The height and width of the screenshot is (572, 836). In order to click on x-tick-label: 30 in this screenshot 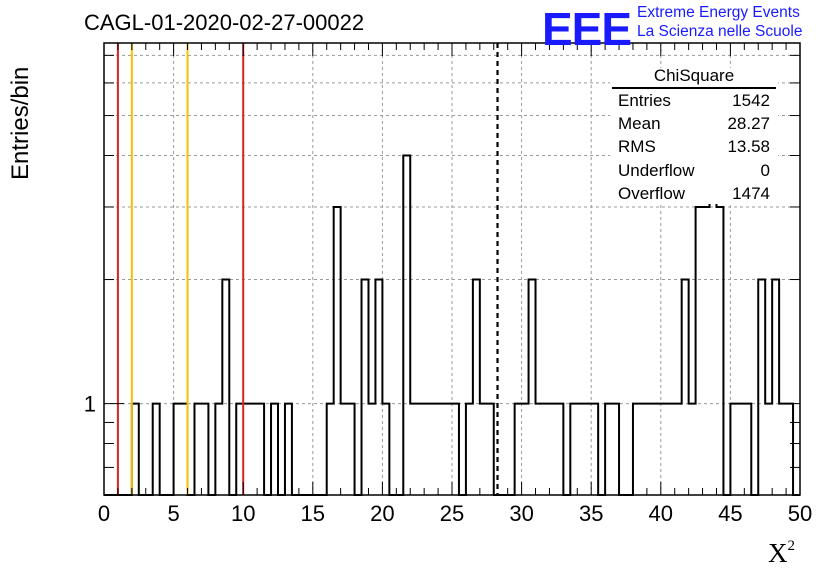, I will do `click(521, 513)`.